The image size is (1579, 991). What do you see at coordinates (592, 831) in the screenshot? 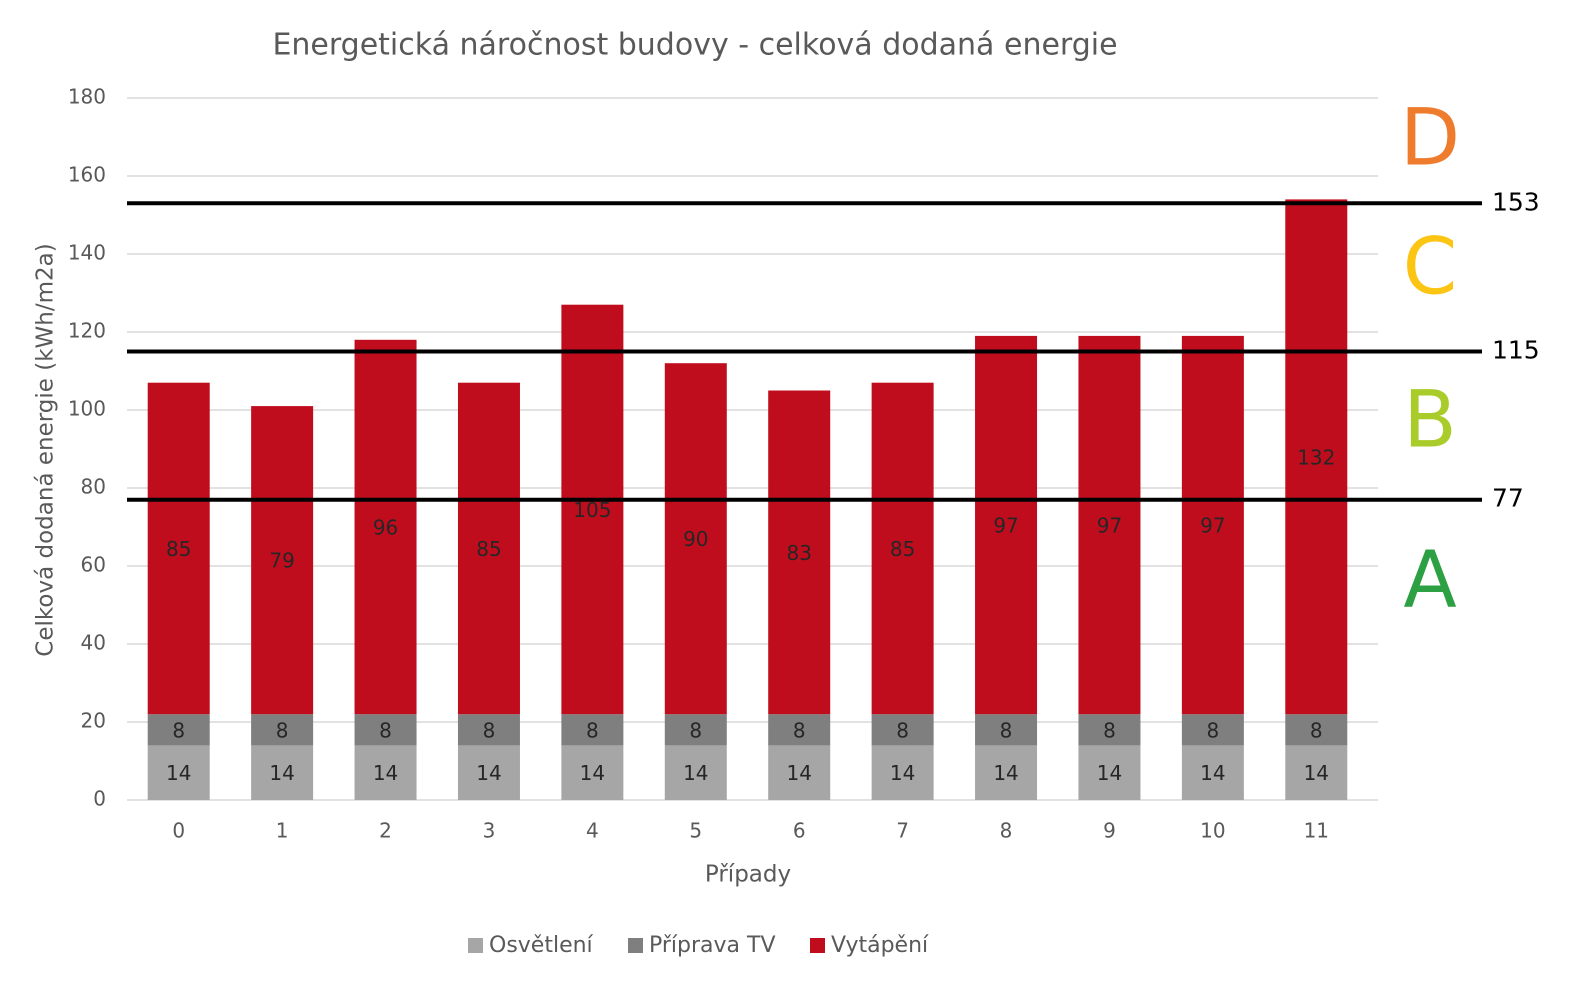
I see `x-tick-label: 4` at bounding box center [592, 831].